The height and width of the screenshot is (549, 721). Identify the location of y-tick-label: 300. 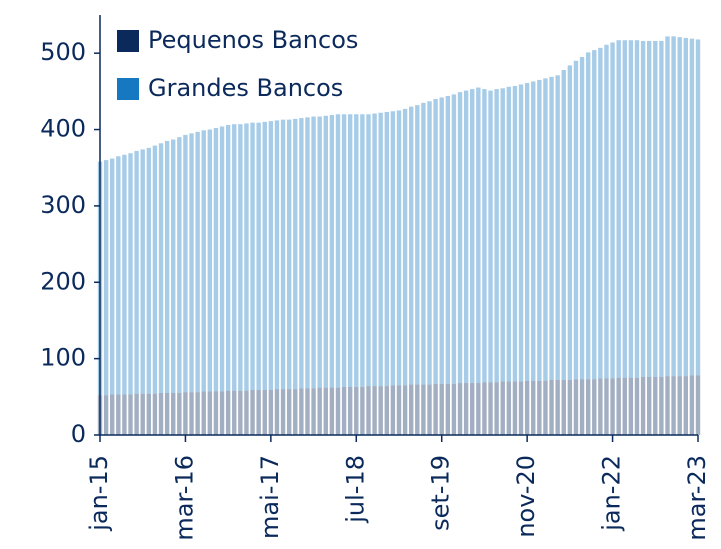
(63, 205).